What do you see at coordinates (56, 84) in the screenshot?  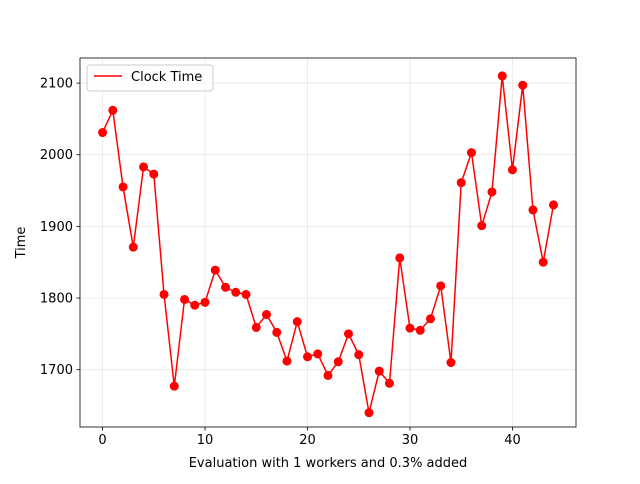 I see `y-tick-label: 2100` at bounding box center [56, 84].